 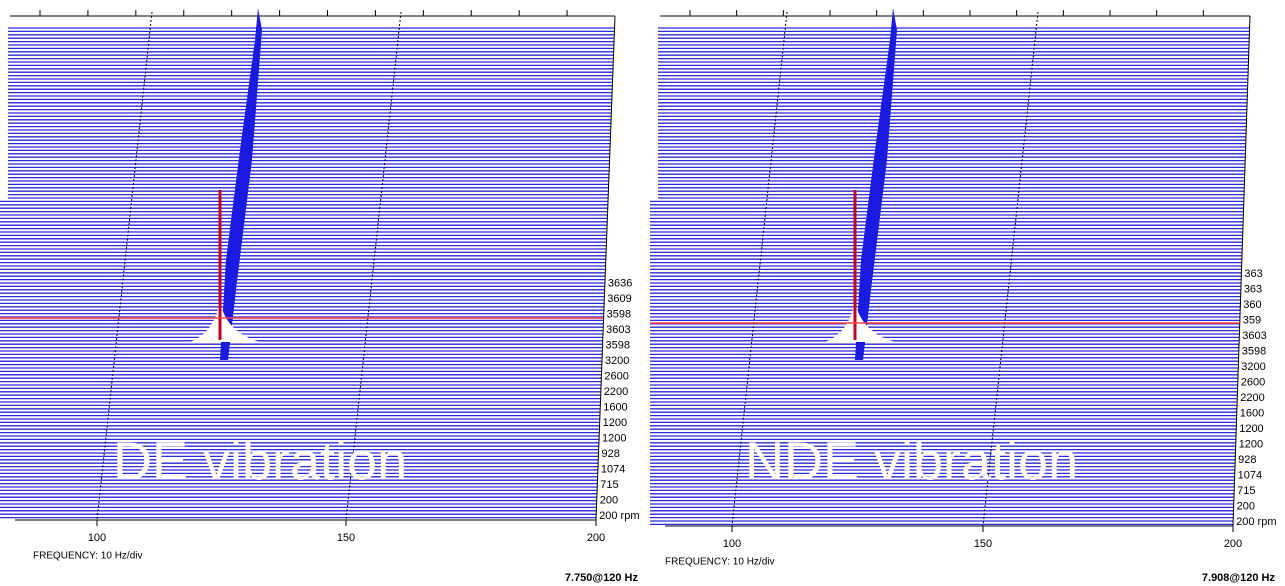 I want to click on readout: 7.908@120 Hz, so click(x=1239, y=578).